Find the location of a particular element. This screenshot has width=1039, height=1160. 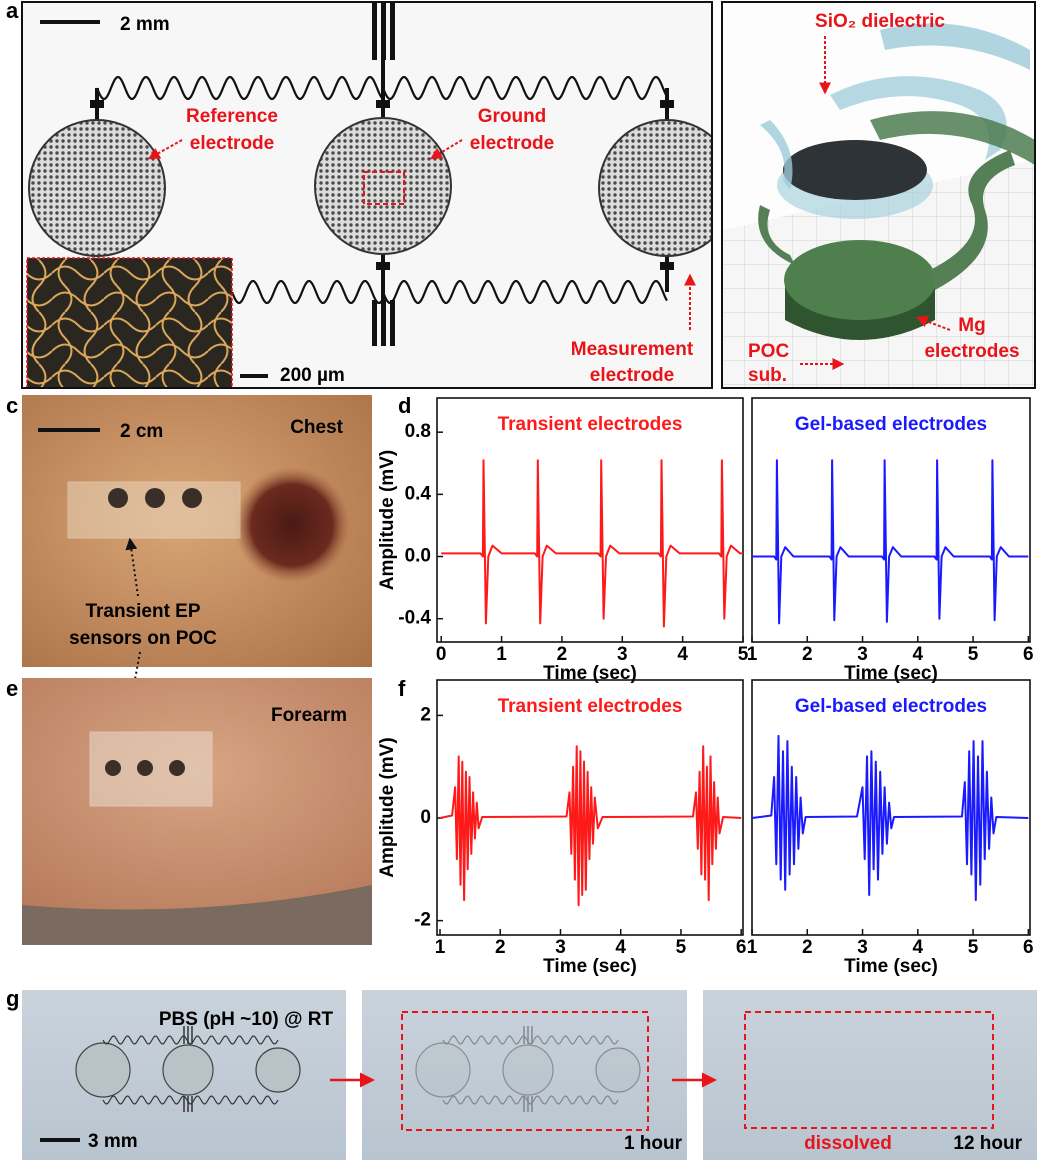

scale-label: 2 mm is located at coordinates (145, 24).